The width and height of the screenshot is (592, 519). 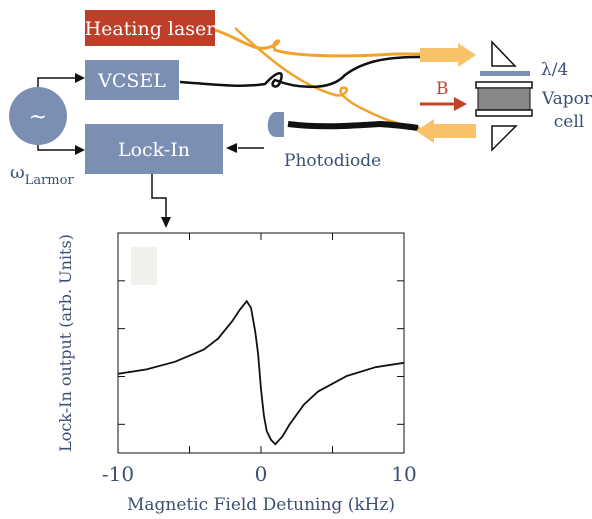 I want to click on b-field-label: B, so click(x=442, y=89).